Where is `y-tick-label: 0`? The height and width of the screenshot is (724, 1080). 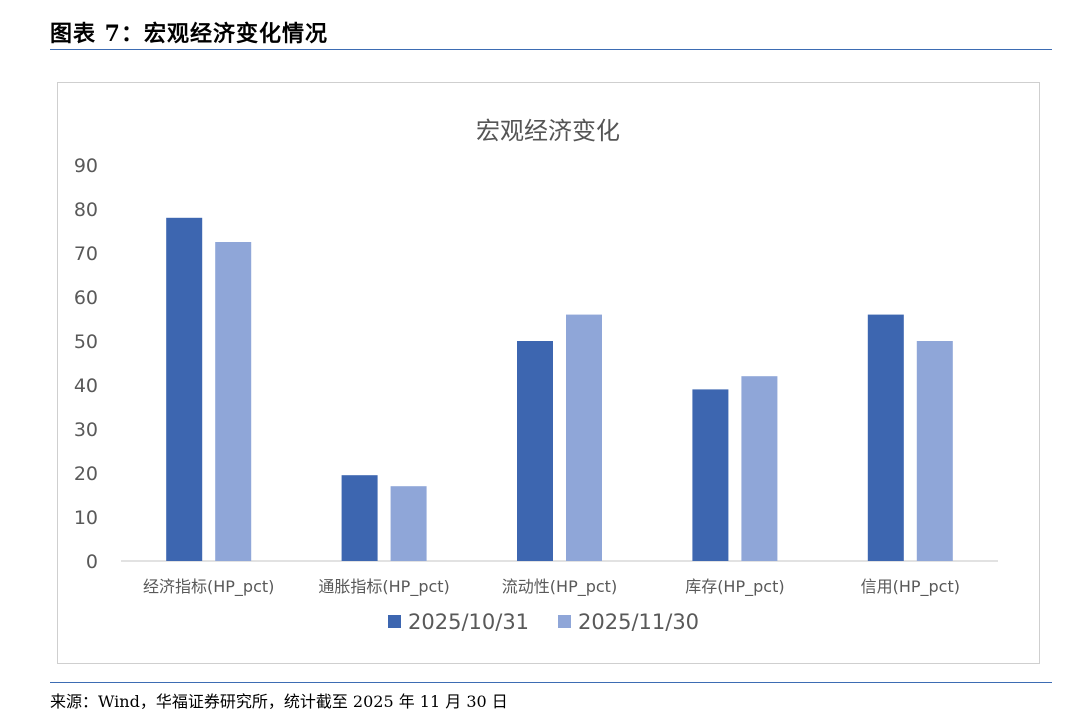 y-tick-label: 0 is located at coordinates (92, 562).